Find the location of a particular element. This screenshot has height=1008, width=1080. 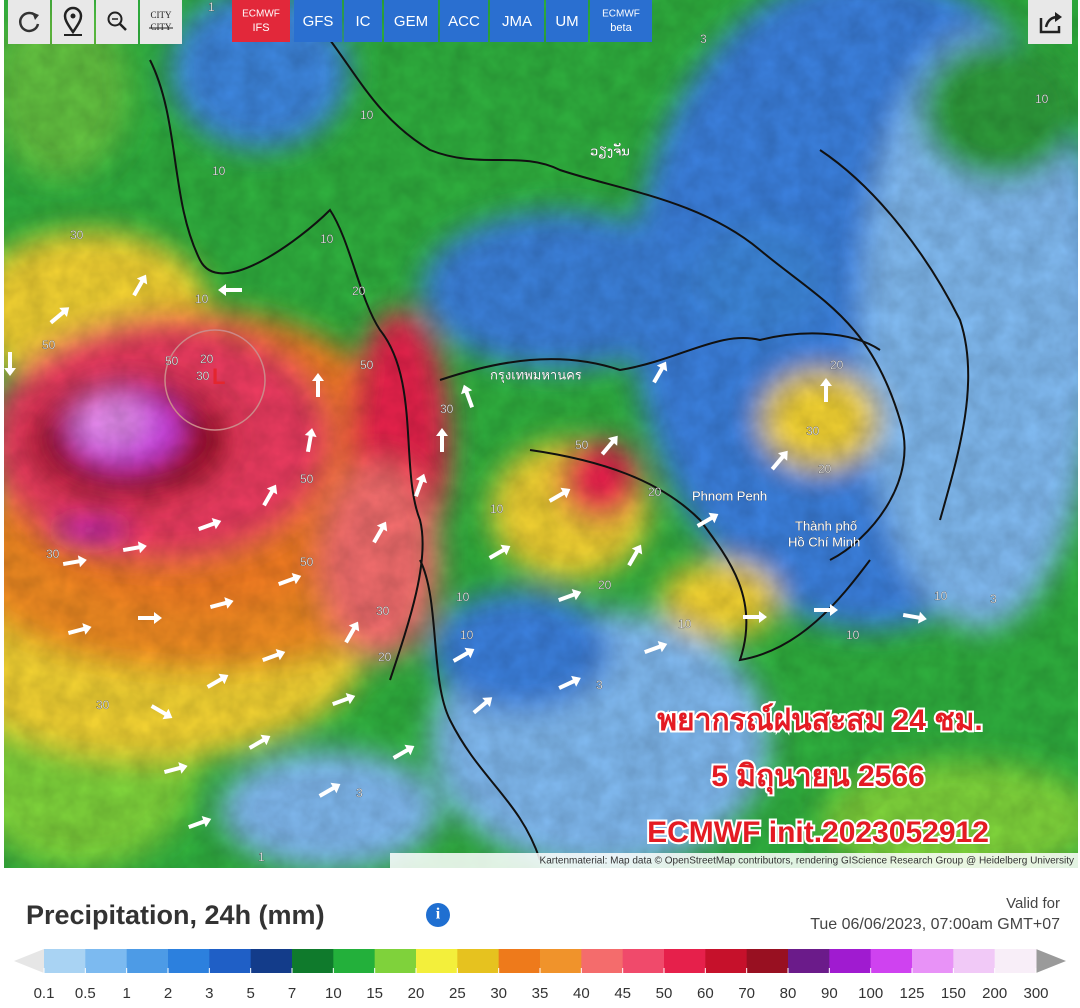

tab-label: ACC is located at coordinates (464, 21).